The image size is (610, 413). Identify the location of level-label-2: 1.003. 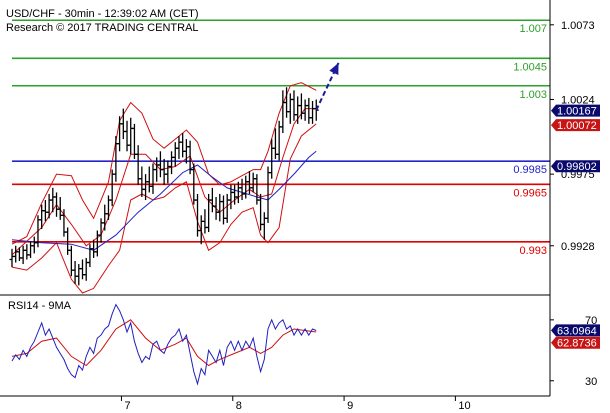
(533, 95).